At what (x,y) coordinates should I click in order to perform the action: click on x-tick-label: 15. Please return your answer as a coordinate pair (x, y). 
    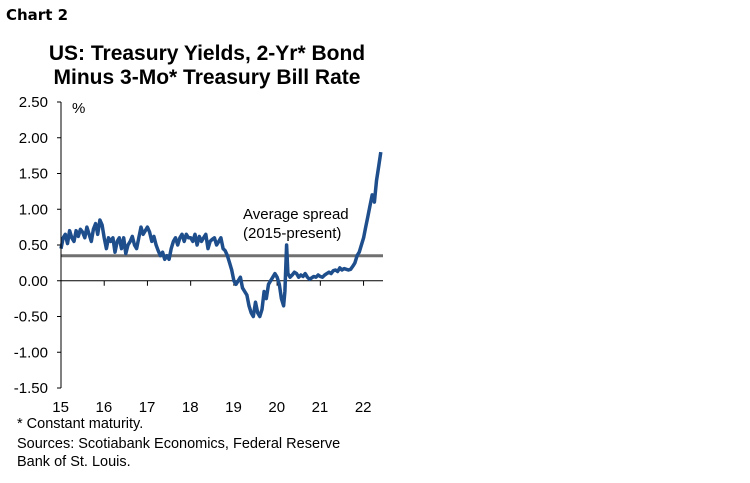
    Looking at the image, I should click on (60, 407).